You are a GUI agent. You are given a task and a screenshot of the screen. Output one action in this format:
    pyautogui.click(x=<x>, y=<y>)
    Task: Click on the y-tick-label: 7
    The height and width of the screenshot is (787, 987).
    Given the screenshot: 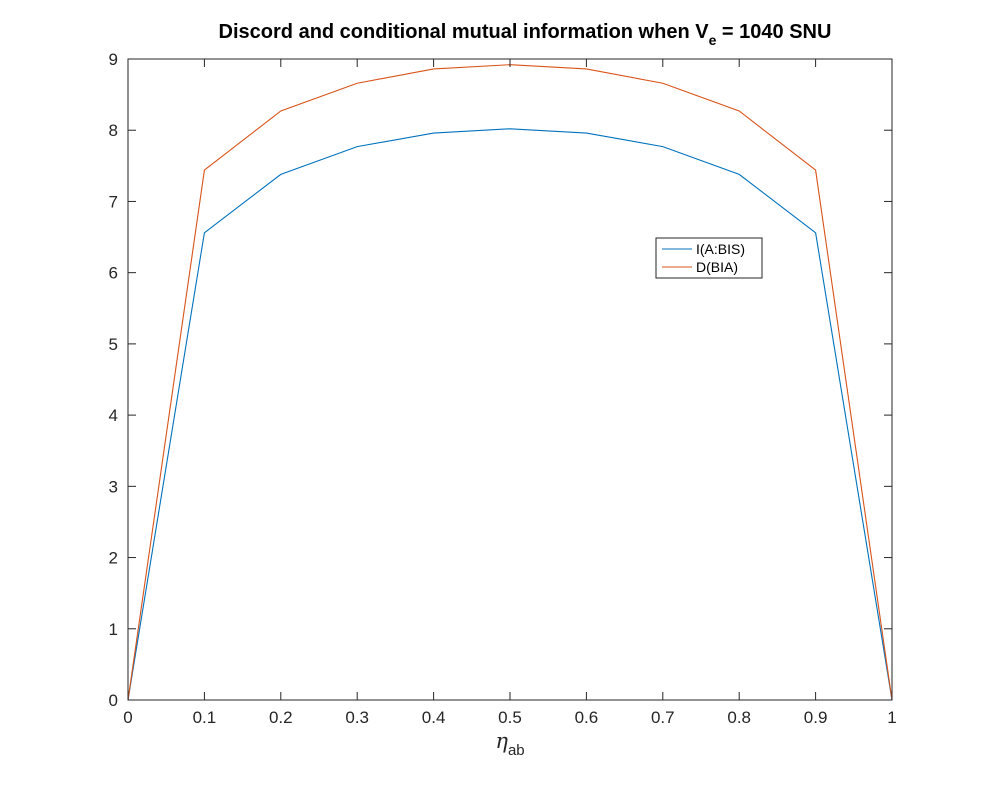 What is the action you would take?
    pyautogui.click(x=113, y=201)
    